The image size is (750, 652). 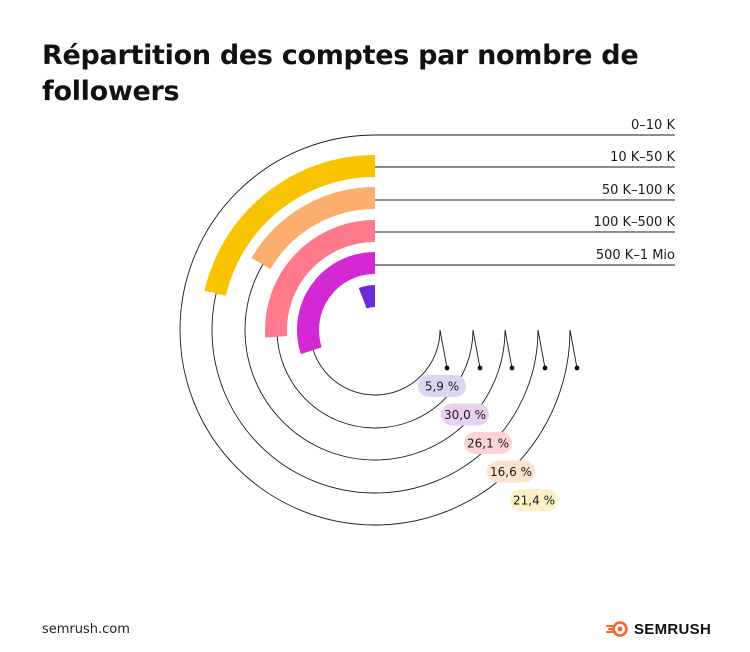 I want to click on value-label: 16,6 %, so click(x=511, y=472).